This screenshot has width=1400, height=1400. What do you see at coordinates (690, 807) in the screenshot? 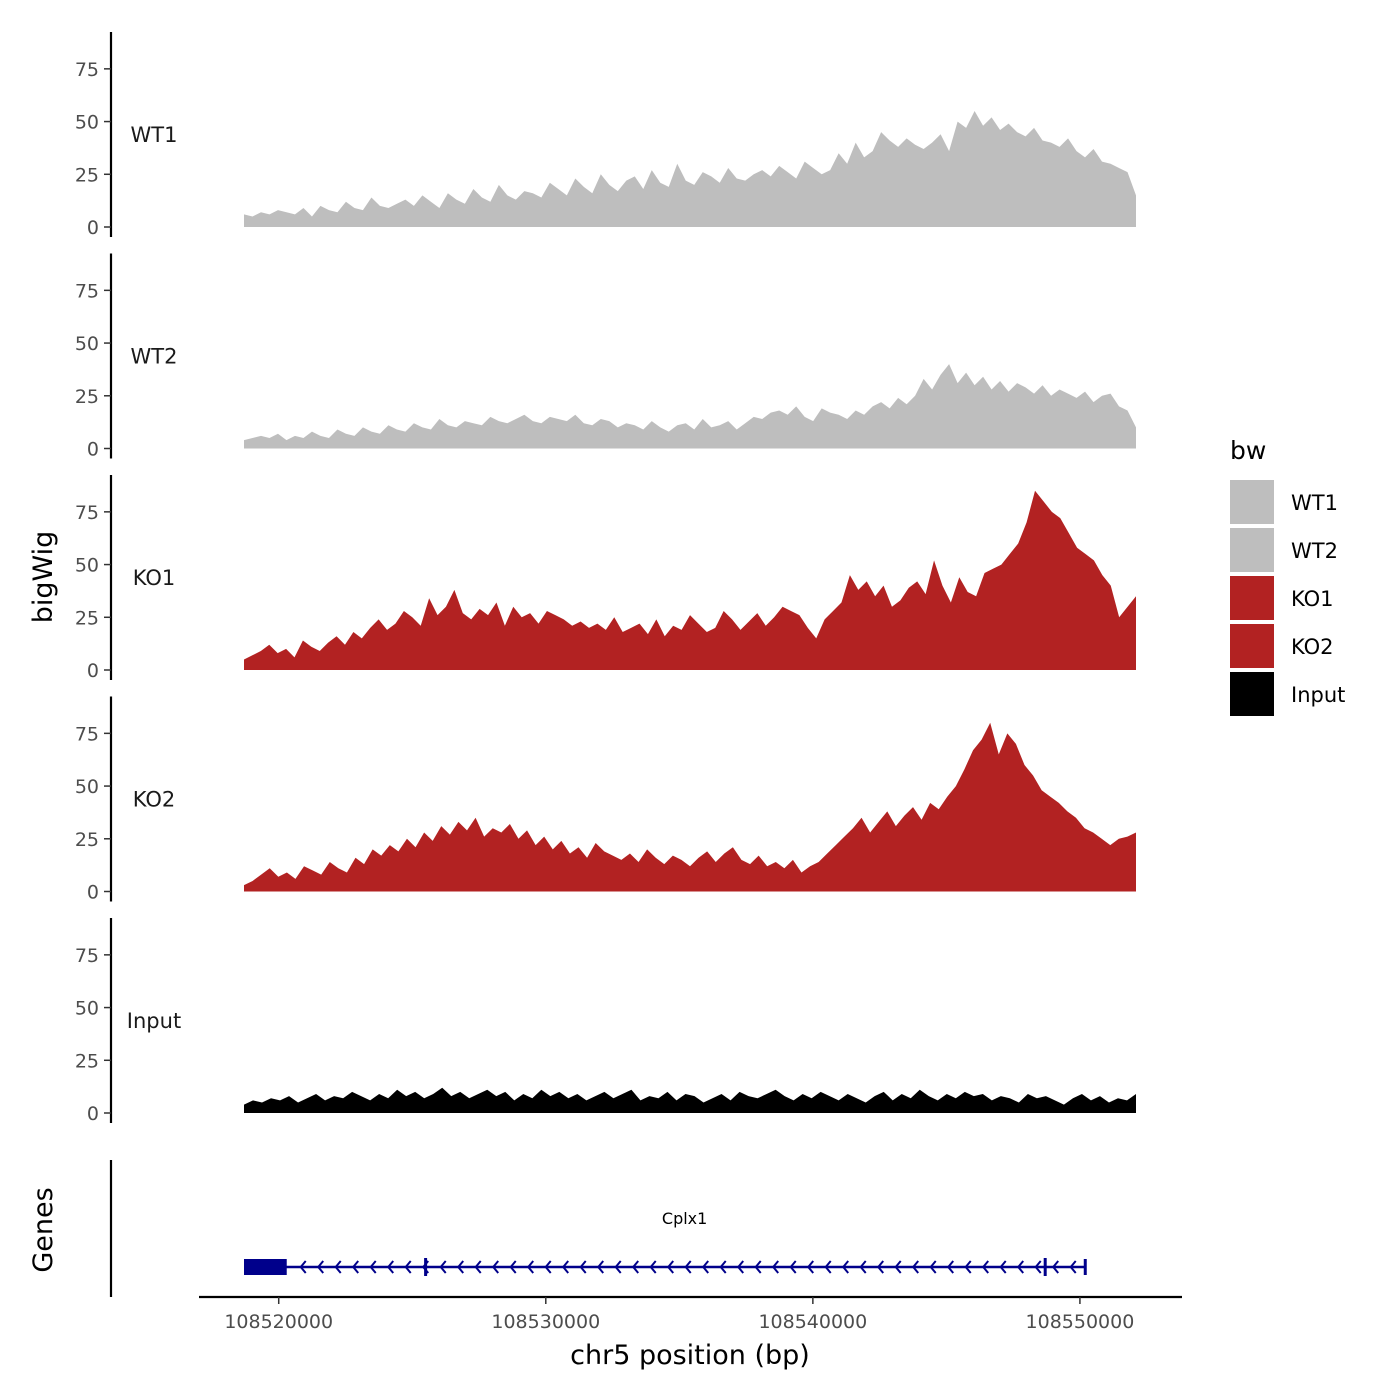
I see `area-ko2` at bounding box center [690, 807].